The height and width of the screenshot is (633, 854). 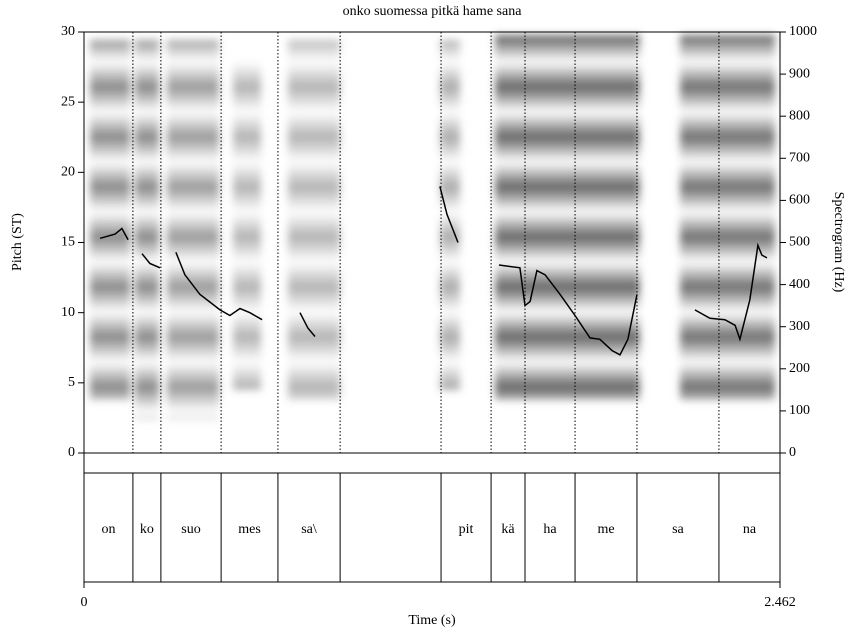 I want to click on y-axis-label: Pitch (ST), so click(x=17, y=242).